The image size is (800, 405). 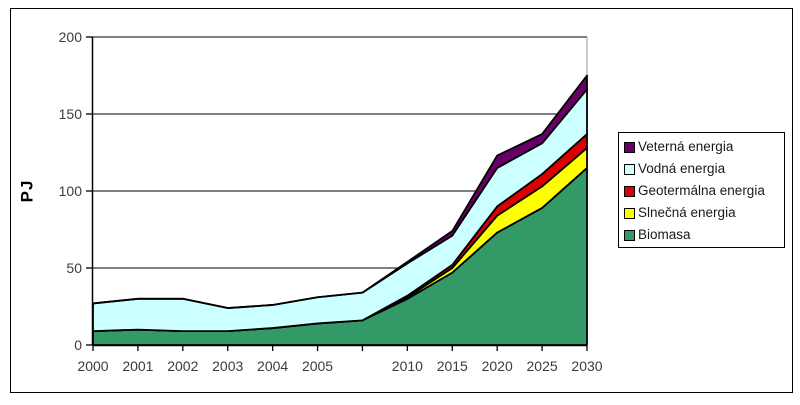 I want to click on y-tick-label-100: 100, so click(x=70, y=191).